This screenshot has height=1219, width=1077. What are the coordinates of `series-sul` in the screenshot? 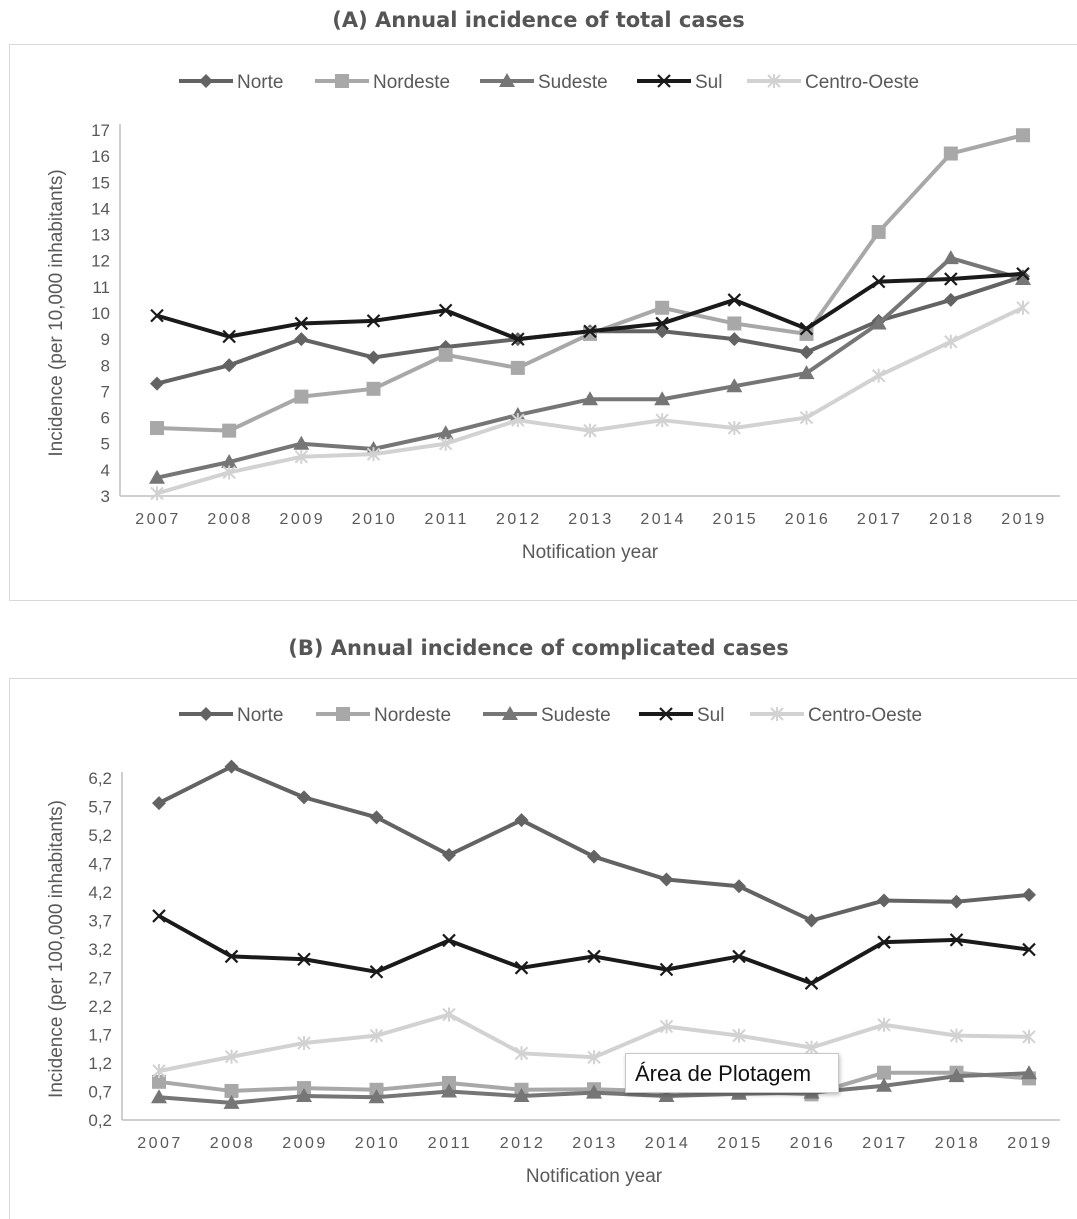 It's located at (594, 949).